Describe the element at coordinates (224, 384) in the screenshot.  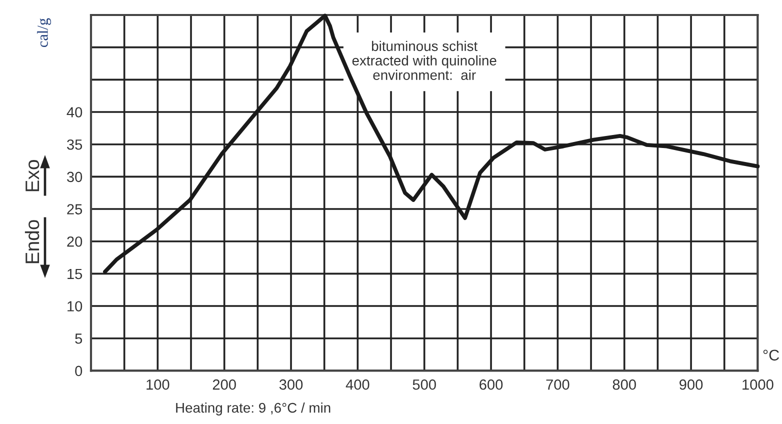
I see `x-tick-label: 200` at that location.